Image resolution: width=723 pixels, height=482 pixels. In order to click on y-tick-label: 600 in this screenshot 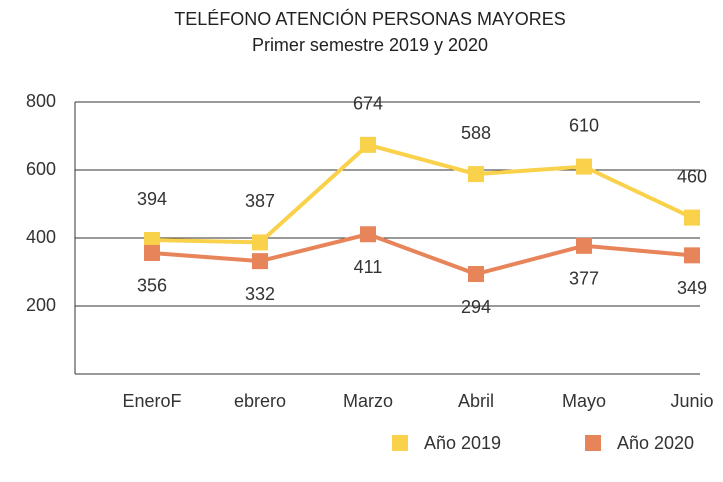, I will do `click(41, 169)`.